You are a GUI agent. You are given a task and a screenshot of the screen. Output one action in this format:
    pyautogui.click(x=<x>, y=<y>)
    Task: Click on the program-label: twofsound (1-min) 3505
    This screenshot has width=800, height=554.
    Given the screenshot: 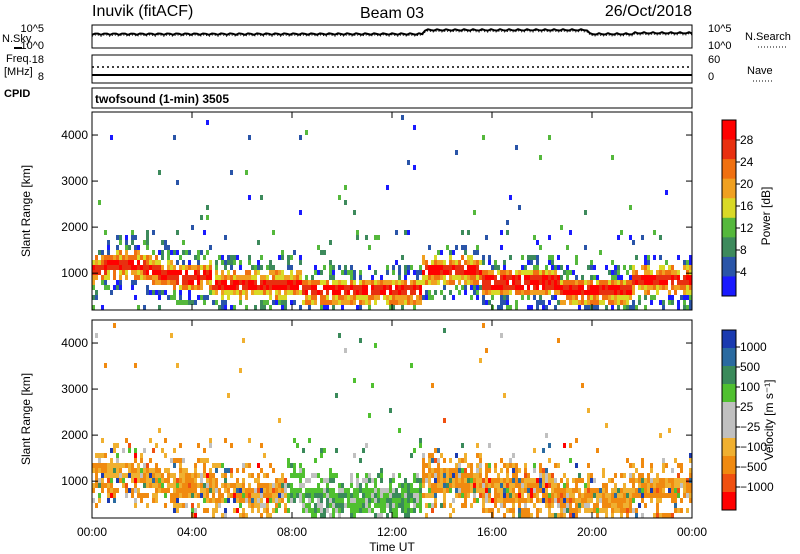 What is the action you would take?
    pyautogui.click(x=162, y=99)
    